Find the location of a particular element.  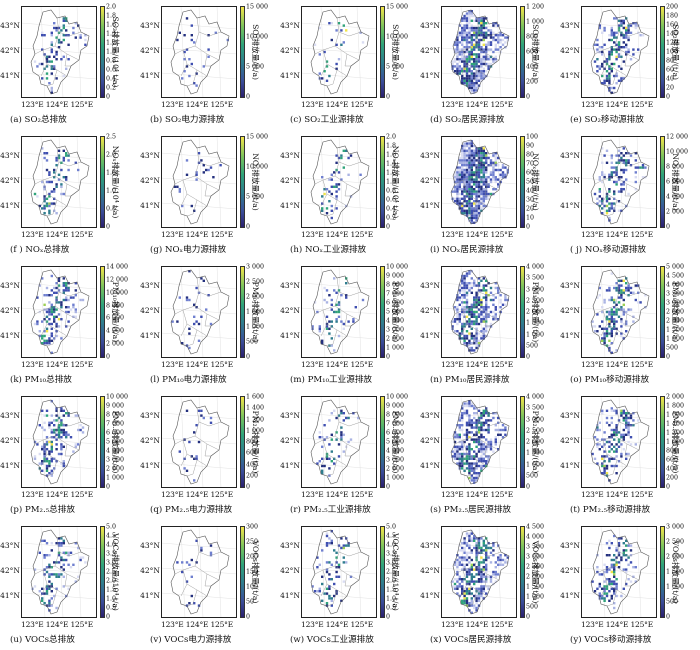

colorbar-tick: 2 500 is located at coordinates (675, 542).